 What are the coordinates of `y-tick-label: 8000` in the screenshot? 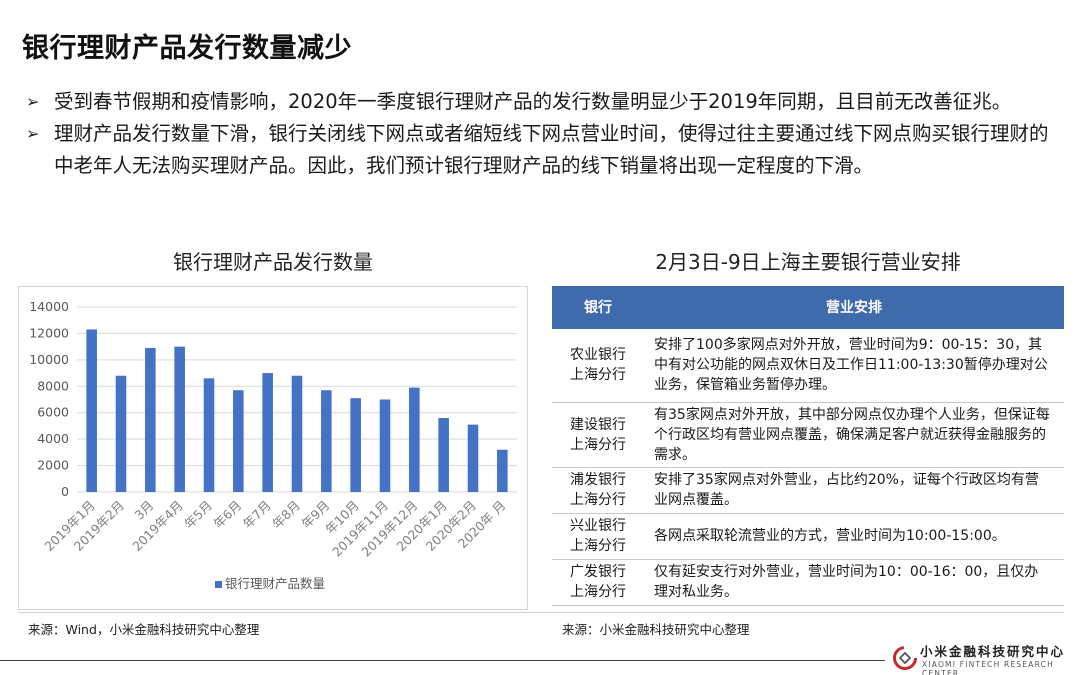 It's located at (53, 385).